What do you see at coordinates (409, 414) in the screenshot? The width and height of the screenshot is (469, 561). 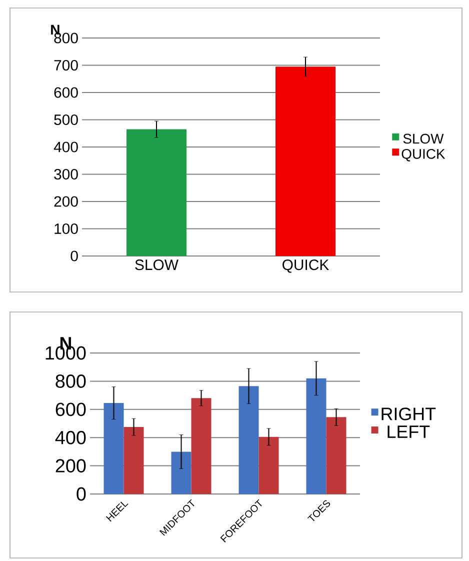 I see `legend-label: RIGHT` at bounding box center [409, 414].